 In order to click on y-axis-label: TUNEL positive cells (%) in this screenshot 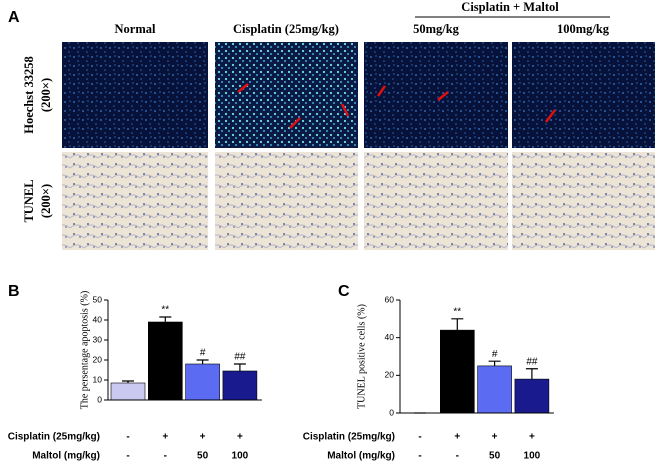, I will do `click(361, 356)`.